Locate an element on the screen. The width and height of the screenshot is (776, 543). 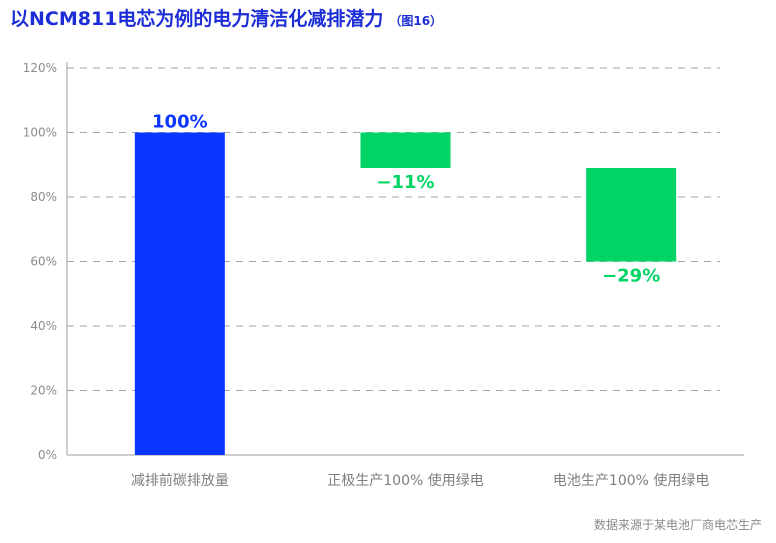
x-category-label: 电池生产100% 使用绿电 is located at coordinates (631, 480).